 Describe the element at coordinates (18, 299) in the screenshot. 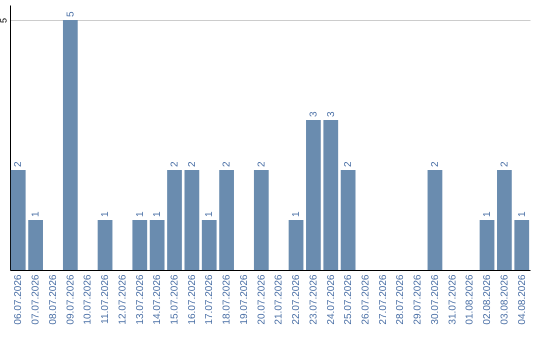

I see `x-tick-label: 06.07.2026` at that location.